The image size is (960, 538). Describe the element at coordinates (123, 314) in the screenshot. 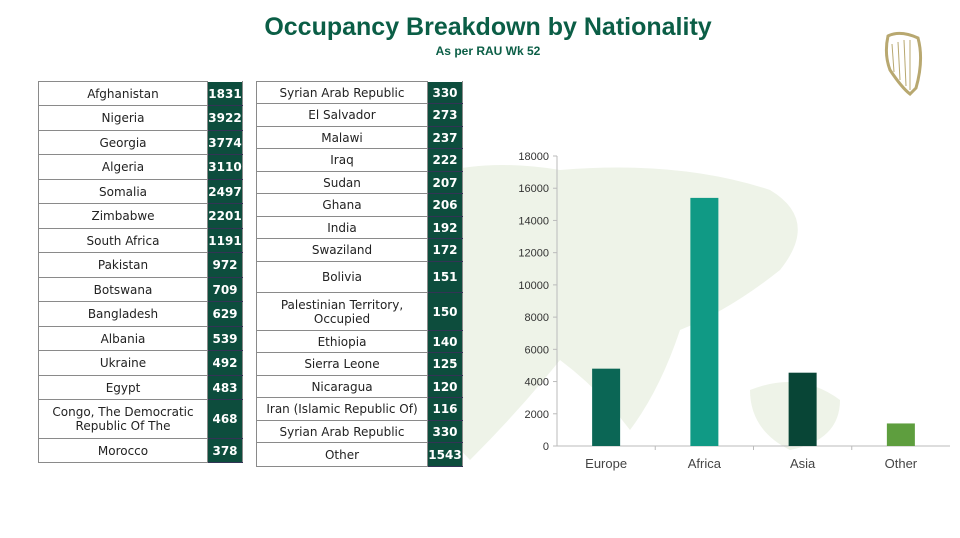

I see `country-cell: Bangladesh` at that location.